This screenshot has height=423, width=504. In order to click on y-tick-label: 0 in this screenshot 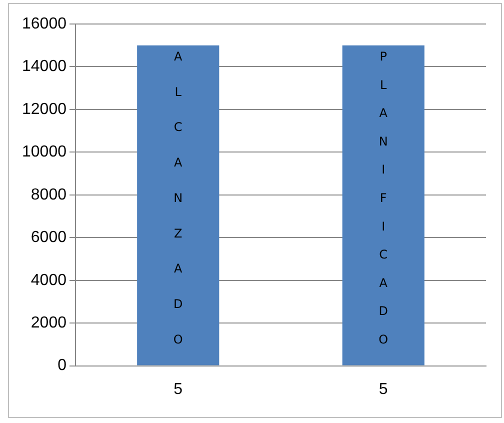, I will do `click(62, 365)`.